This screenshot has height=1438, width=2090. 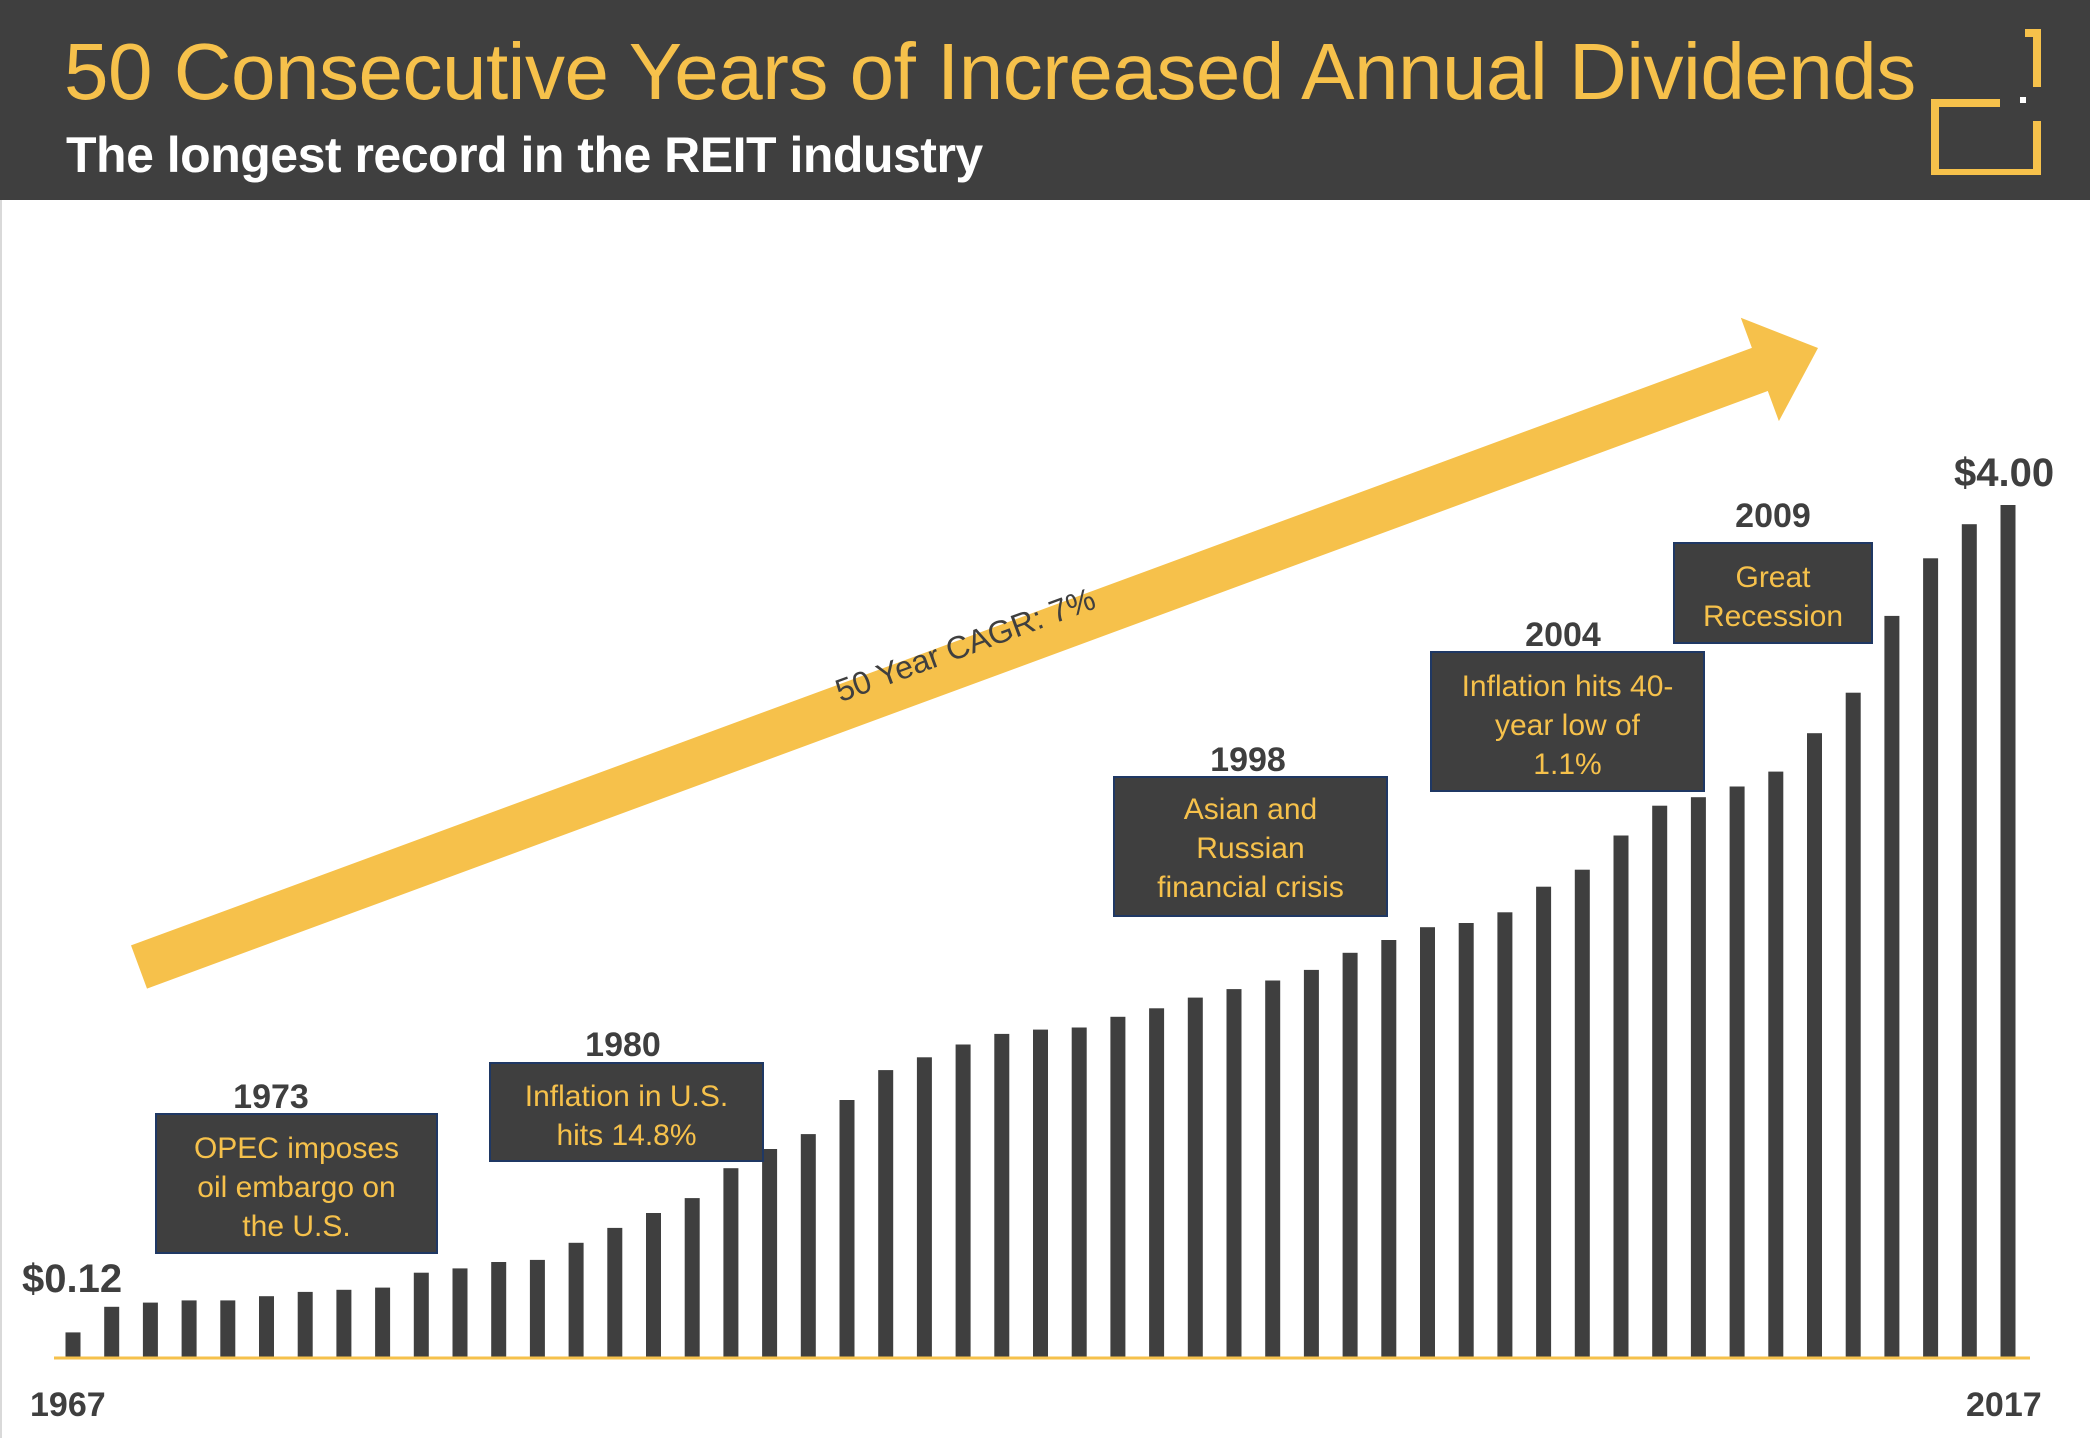 What do you see at coordinates (228, 1329) in the screenshot?
I see `bar-1971` at bounding box center [228, 1329].